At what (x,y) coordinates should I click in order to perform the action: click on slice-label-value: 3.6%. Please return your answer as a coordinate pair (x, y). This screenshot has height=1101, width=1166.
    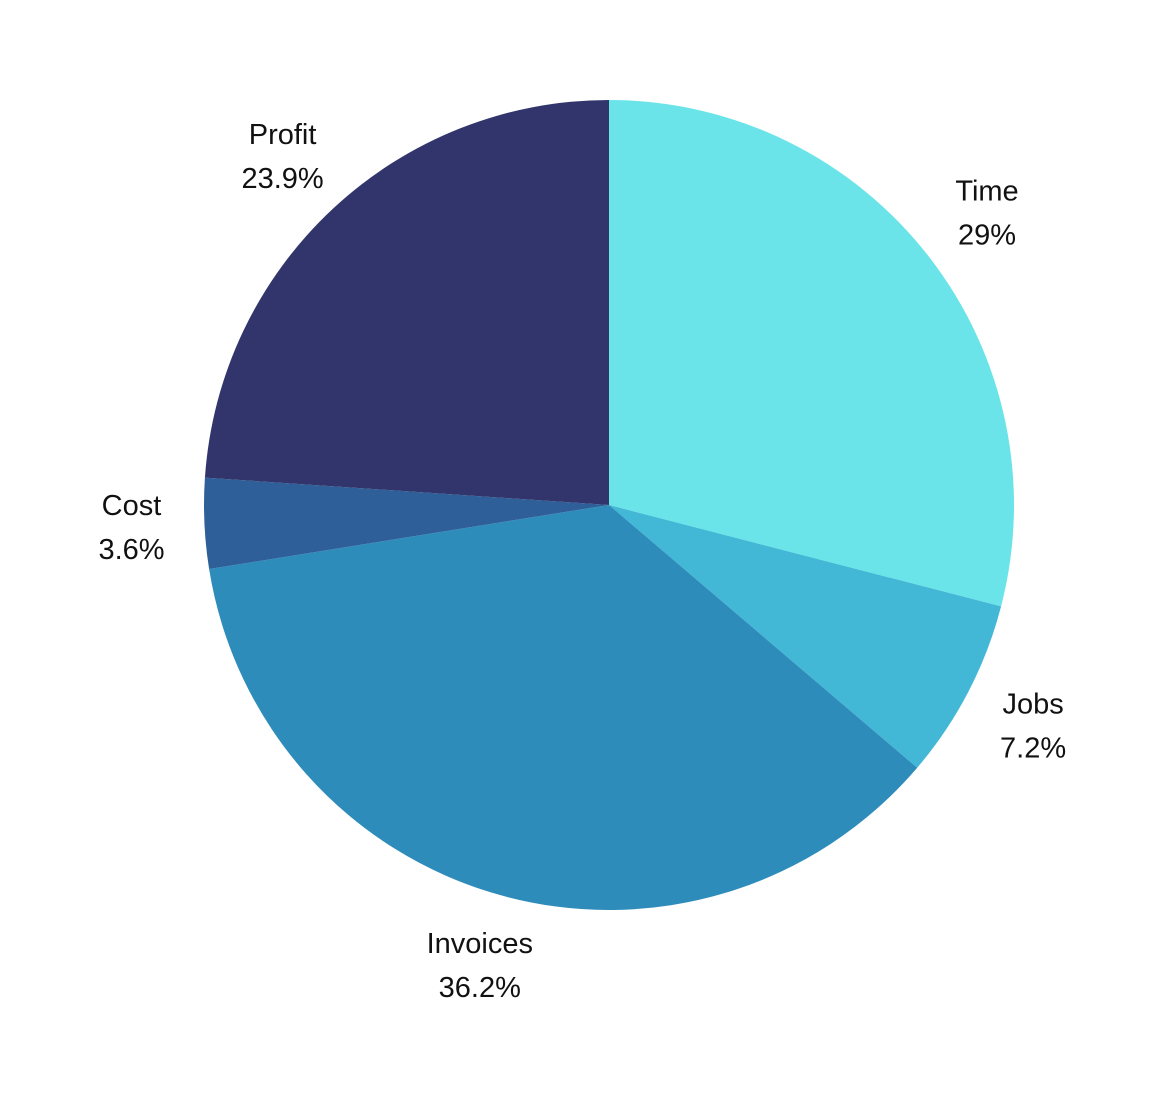
    Looking at the image, I should click on (131, 550).